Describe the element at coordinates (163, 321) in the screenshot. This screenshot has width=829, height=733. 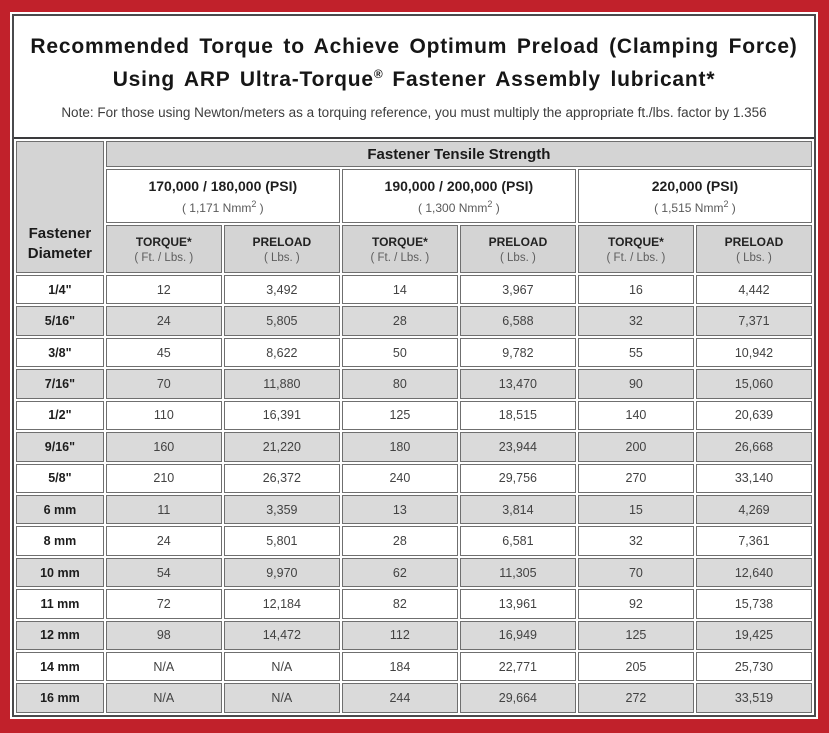
I see `torque-value-cell: 24` at that location.